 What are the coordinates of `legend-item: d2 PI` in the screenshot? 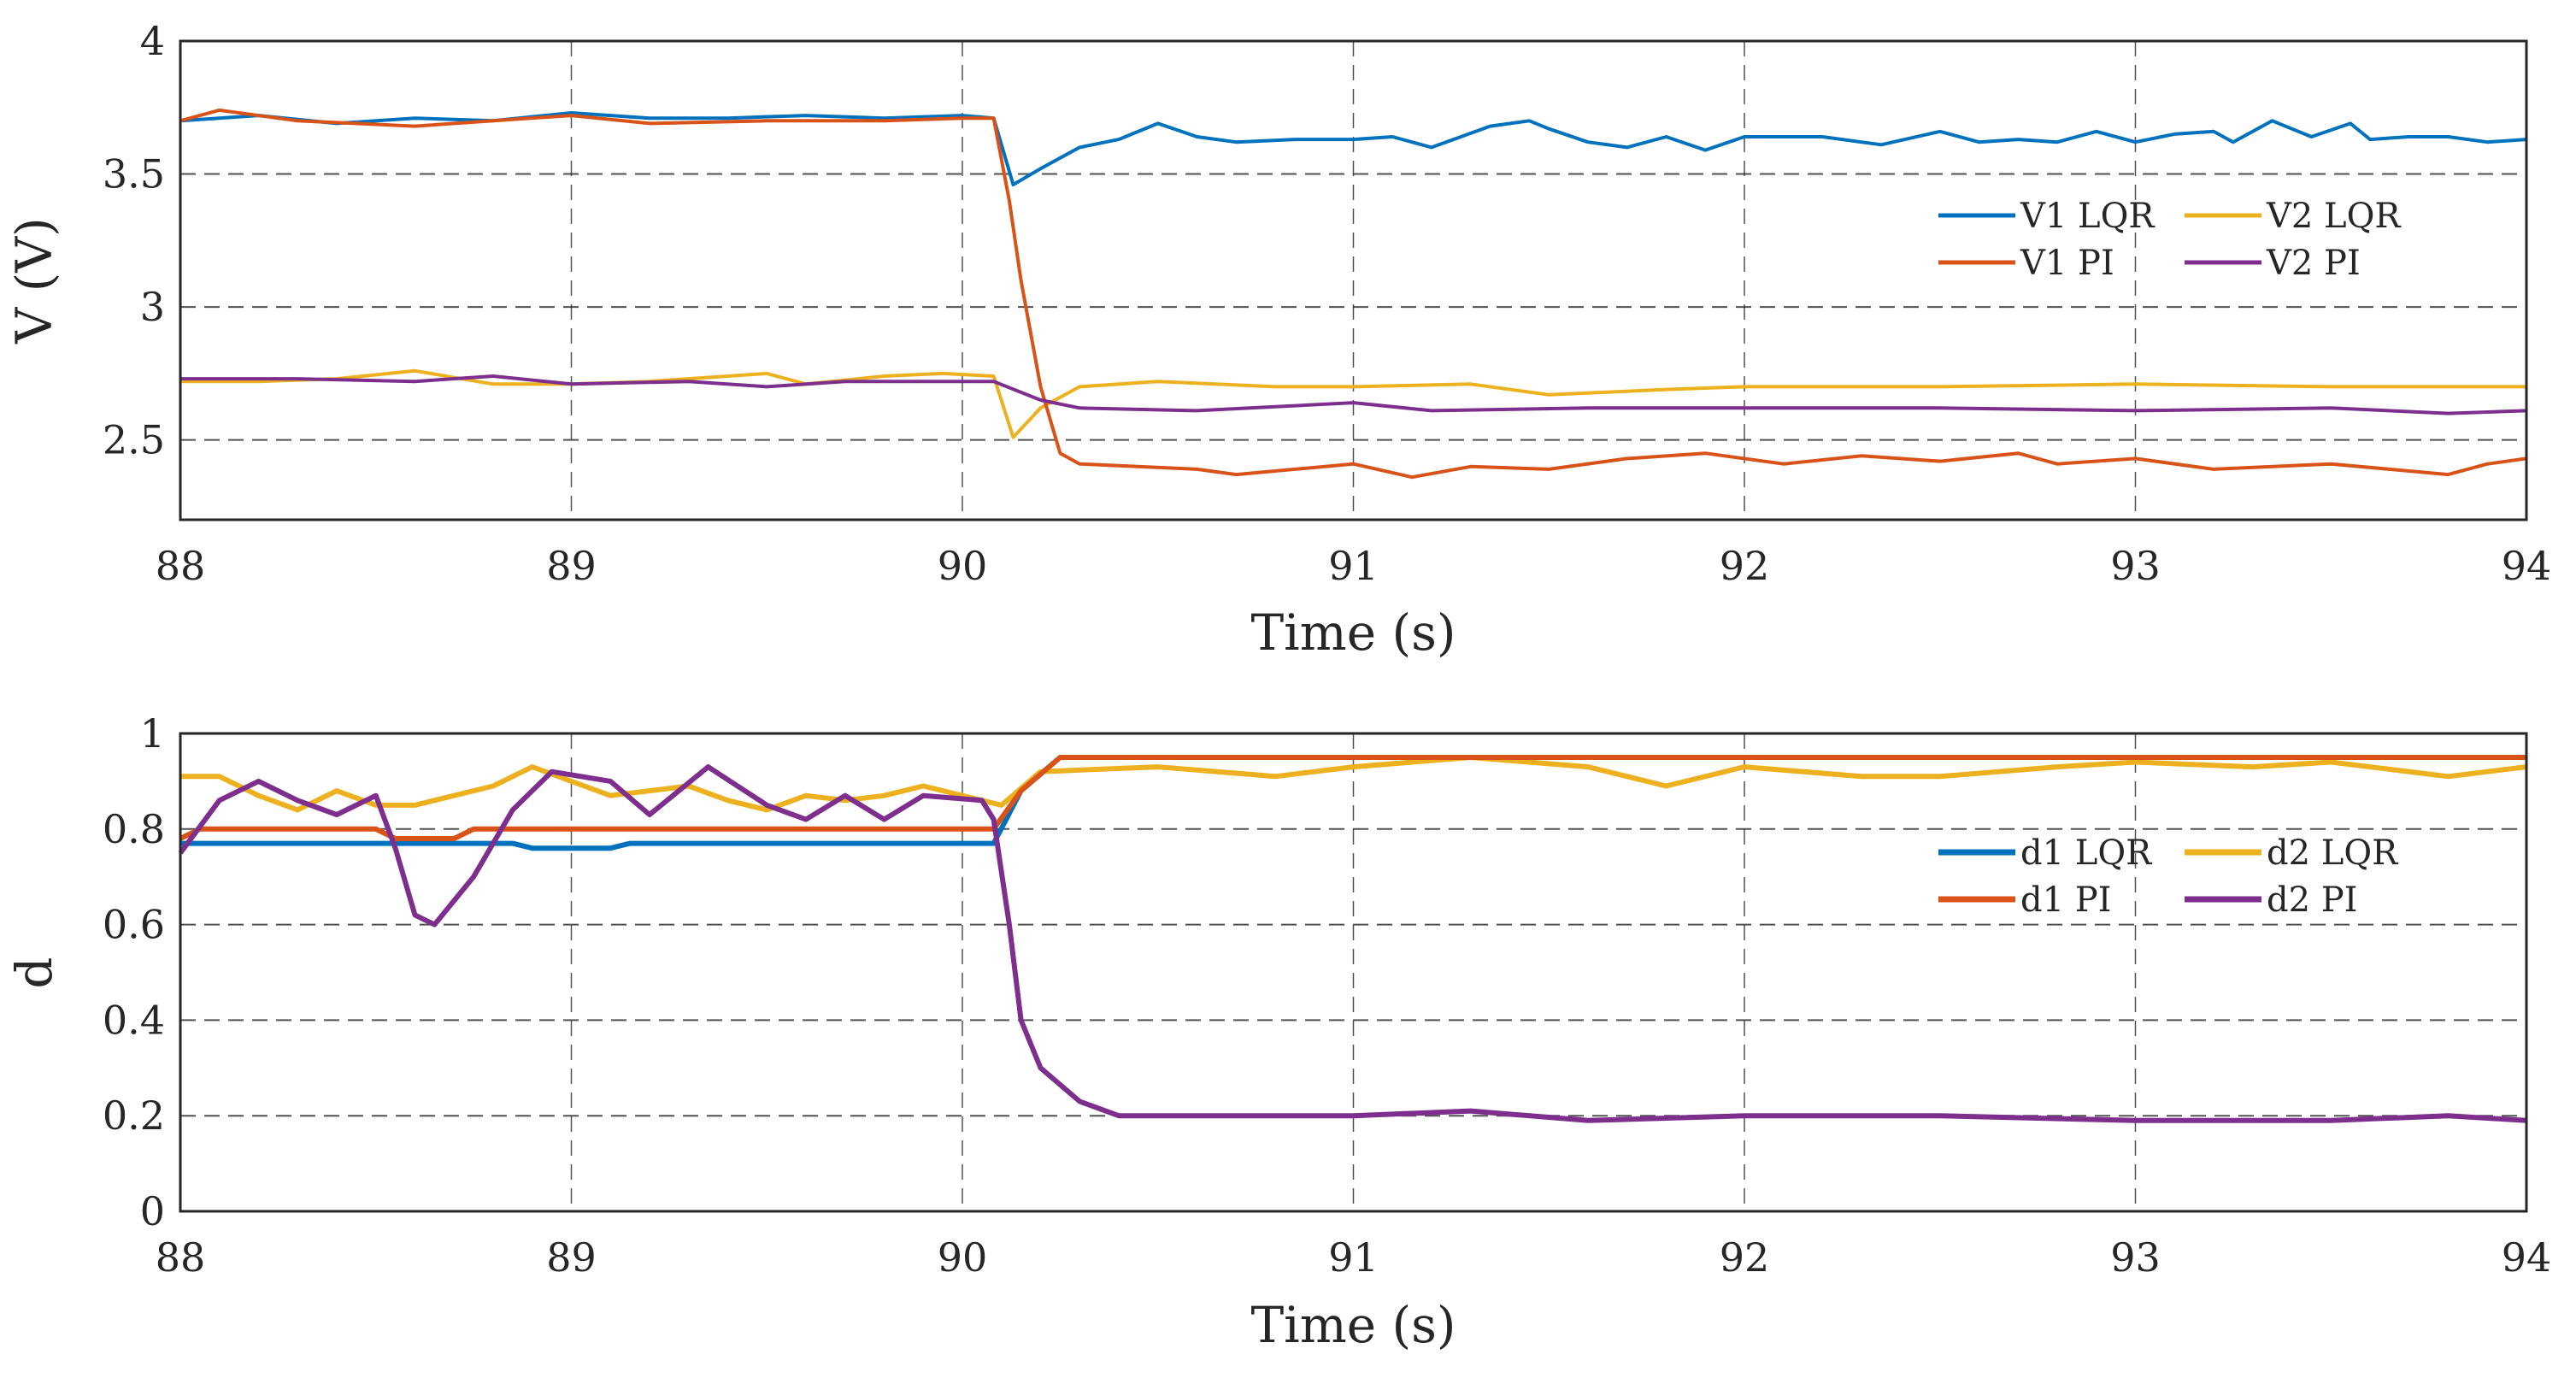 It's located at (2271, 900).